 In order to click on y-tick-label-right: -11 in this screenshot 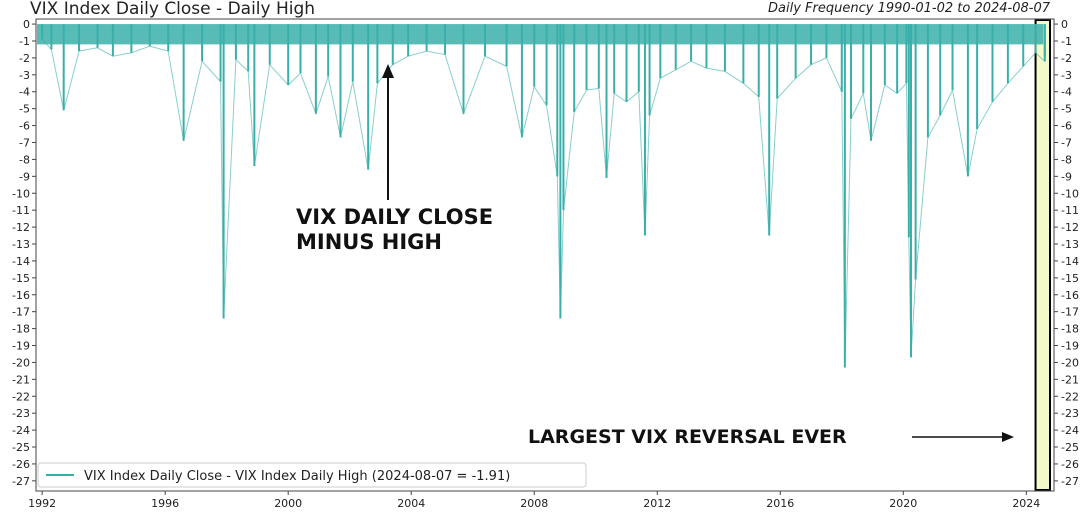, I will do `click(1070, 210)`.